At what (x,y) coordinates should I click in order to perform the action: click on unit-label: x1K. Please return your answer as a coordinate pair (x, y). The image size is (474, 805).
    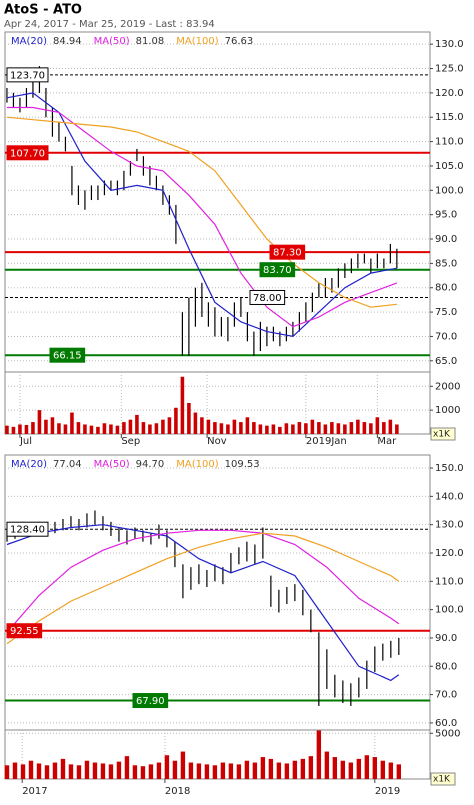
    Looking at the image, I should click on (442, 780).